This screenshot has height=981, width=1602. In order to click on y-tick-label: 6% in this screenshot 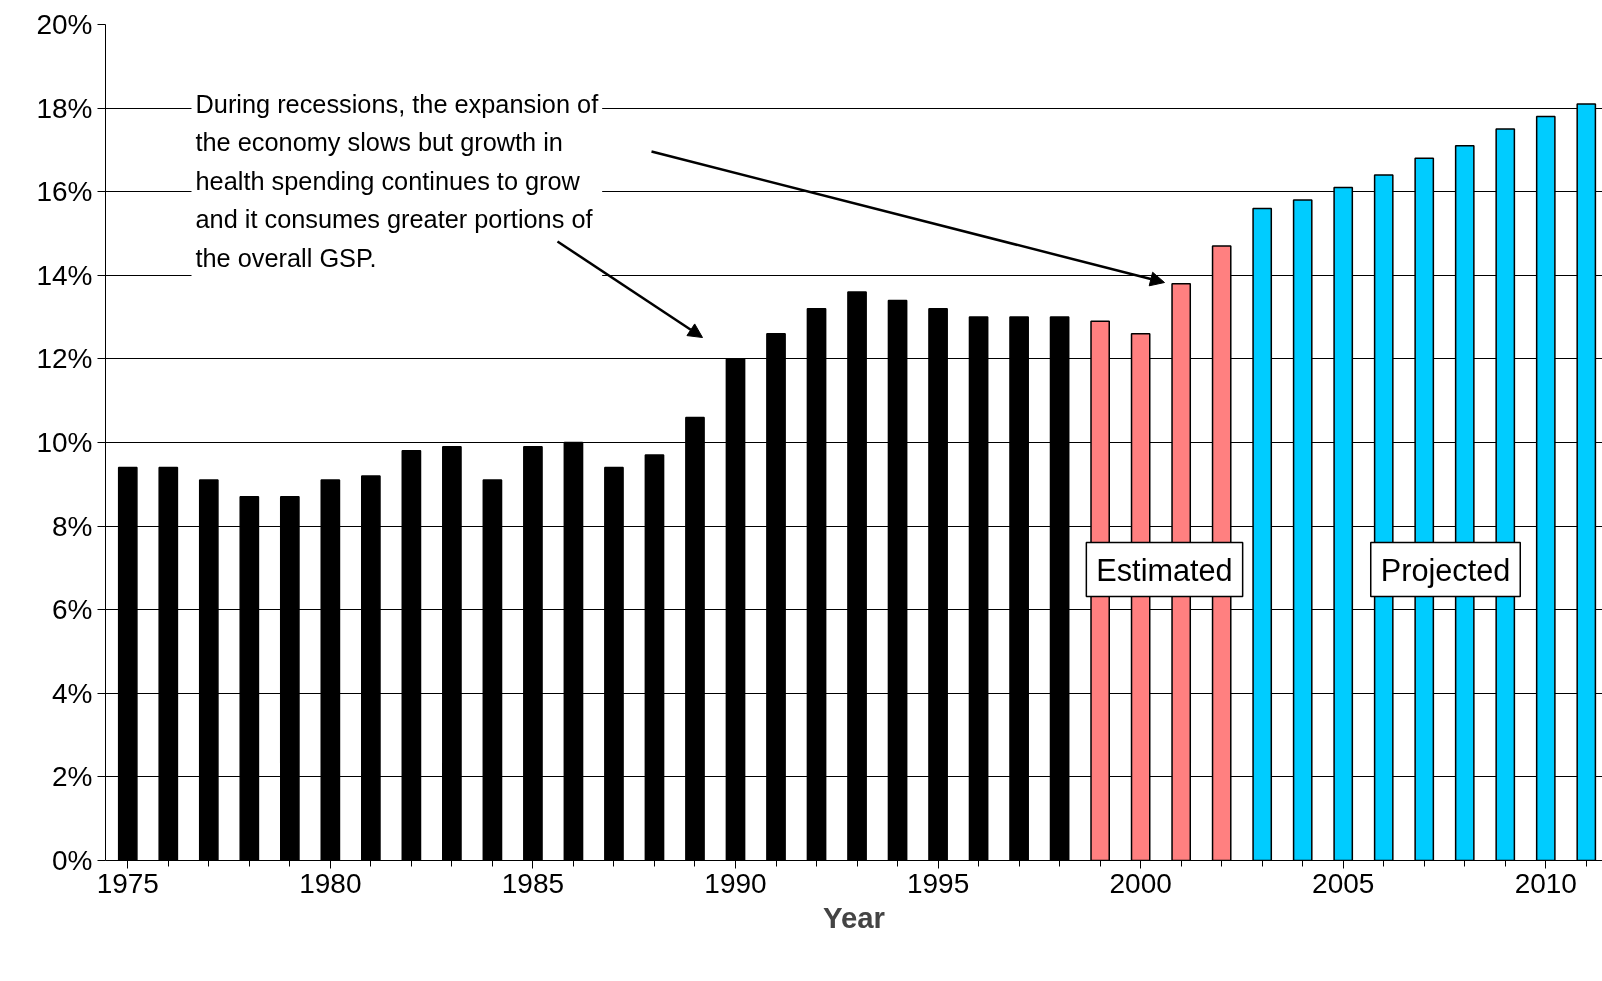, I will do `click(72, 610)`.